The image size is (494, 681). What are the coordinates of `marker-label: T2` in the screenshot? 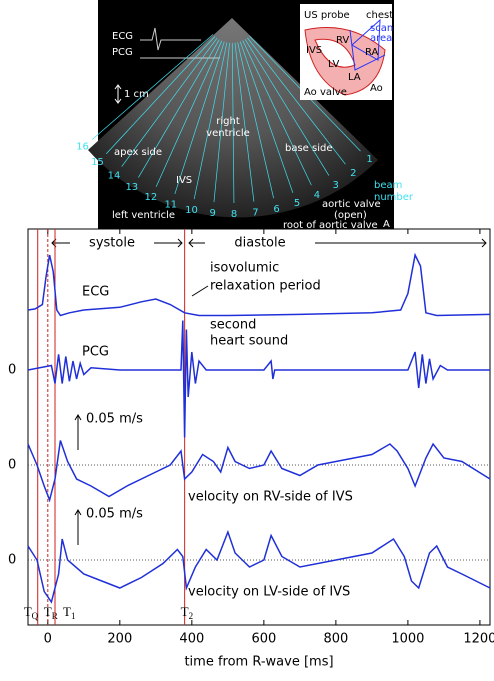 It's located at (187, 612).